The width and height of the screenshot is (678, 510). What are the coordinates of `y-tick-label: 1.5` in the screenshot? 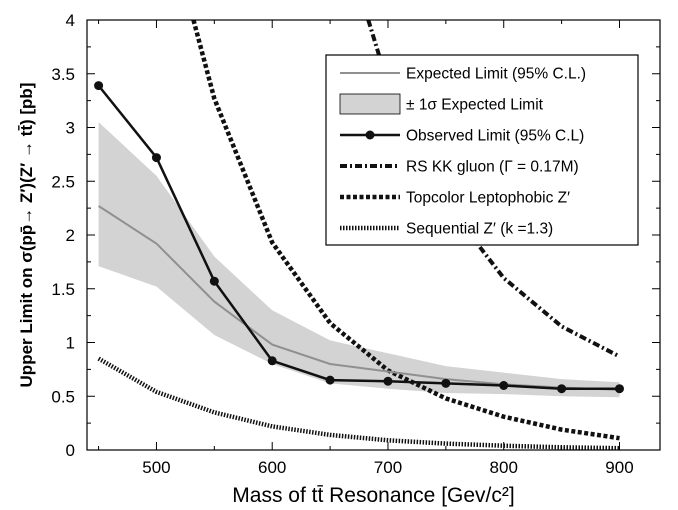 It's located at (63, 289).